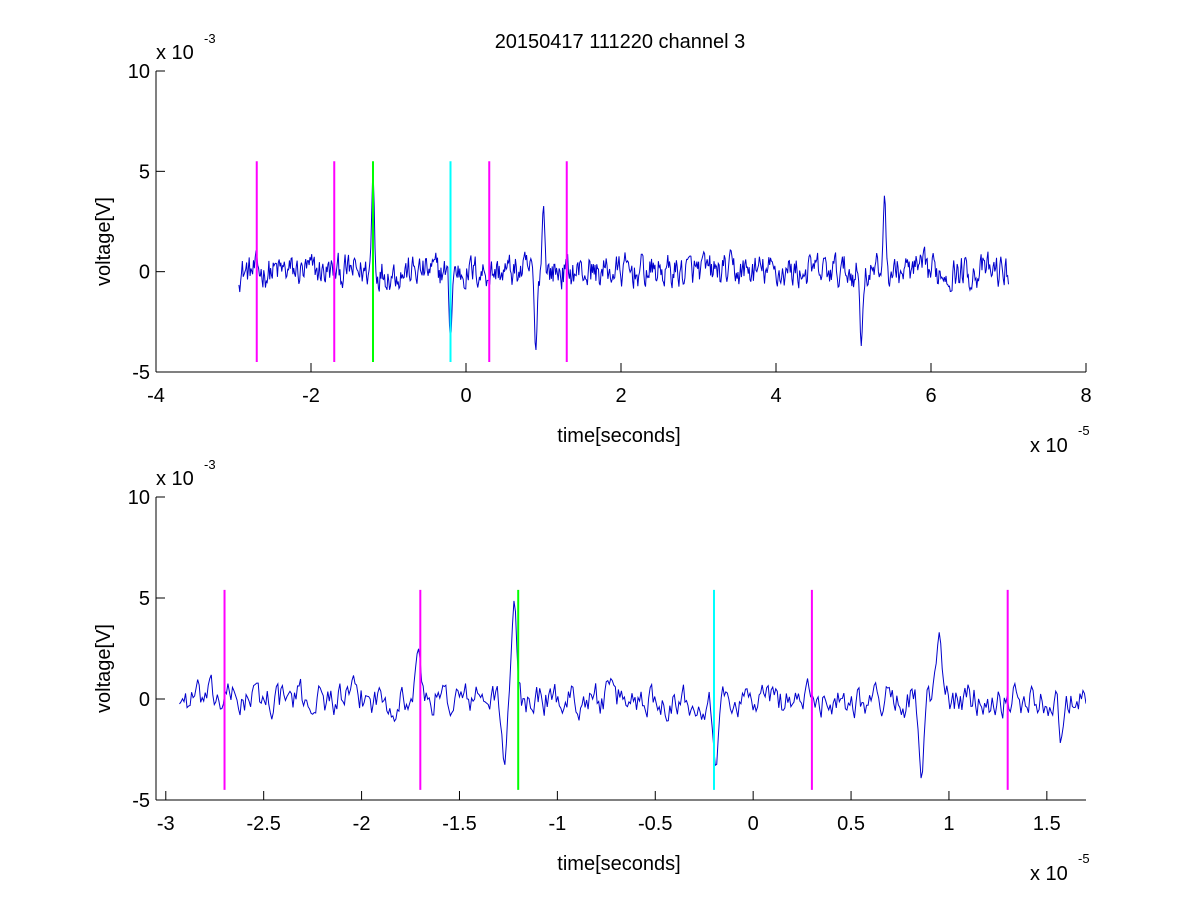  What do you see at coordinates (459, 824) in the screenshot?
I see `x-tick-label: -1.5` at bounding box center [459, 824].